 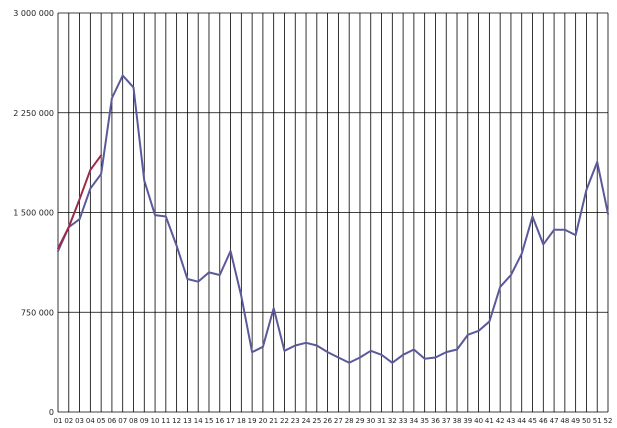 I want to click on y-tick-label: 3 000 000, so click(x=33, y=13).